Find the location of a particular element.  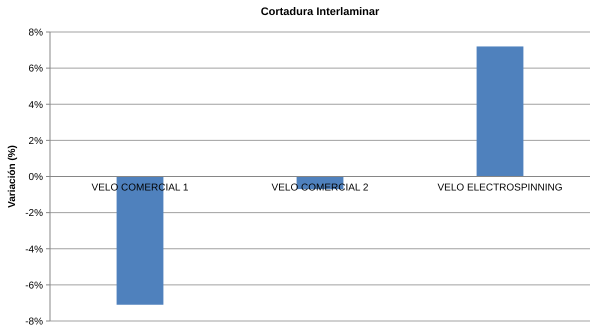

y-tick-label: 8% is located at coordinates (36, 33).